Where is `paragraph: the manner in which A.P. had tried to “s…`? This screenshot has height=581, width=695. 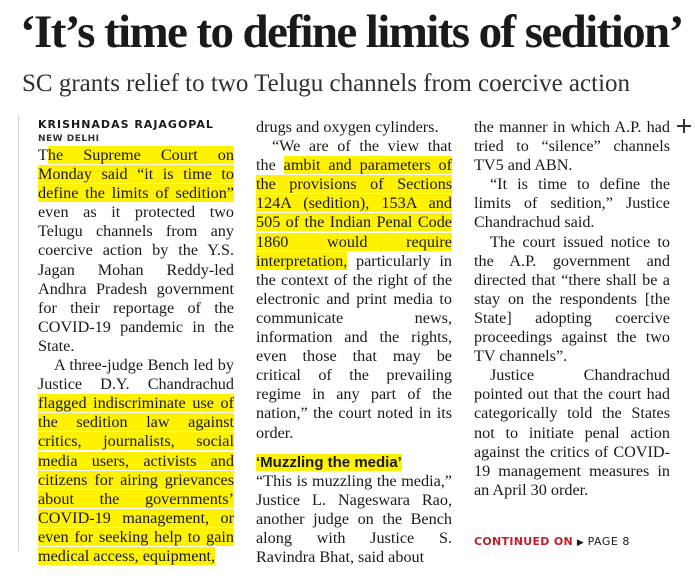
paragraph: the manner in which A.P. had tried to “s… is located at coordinates (572, 146).